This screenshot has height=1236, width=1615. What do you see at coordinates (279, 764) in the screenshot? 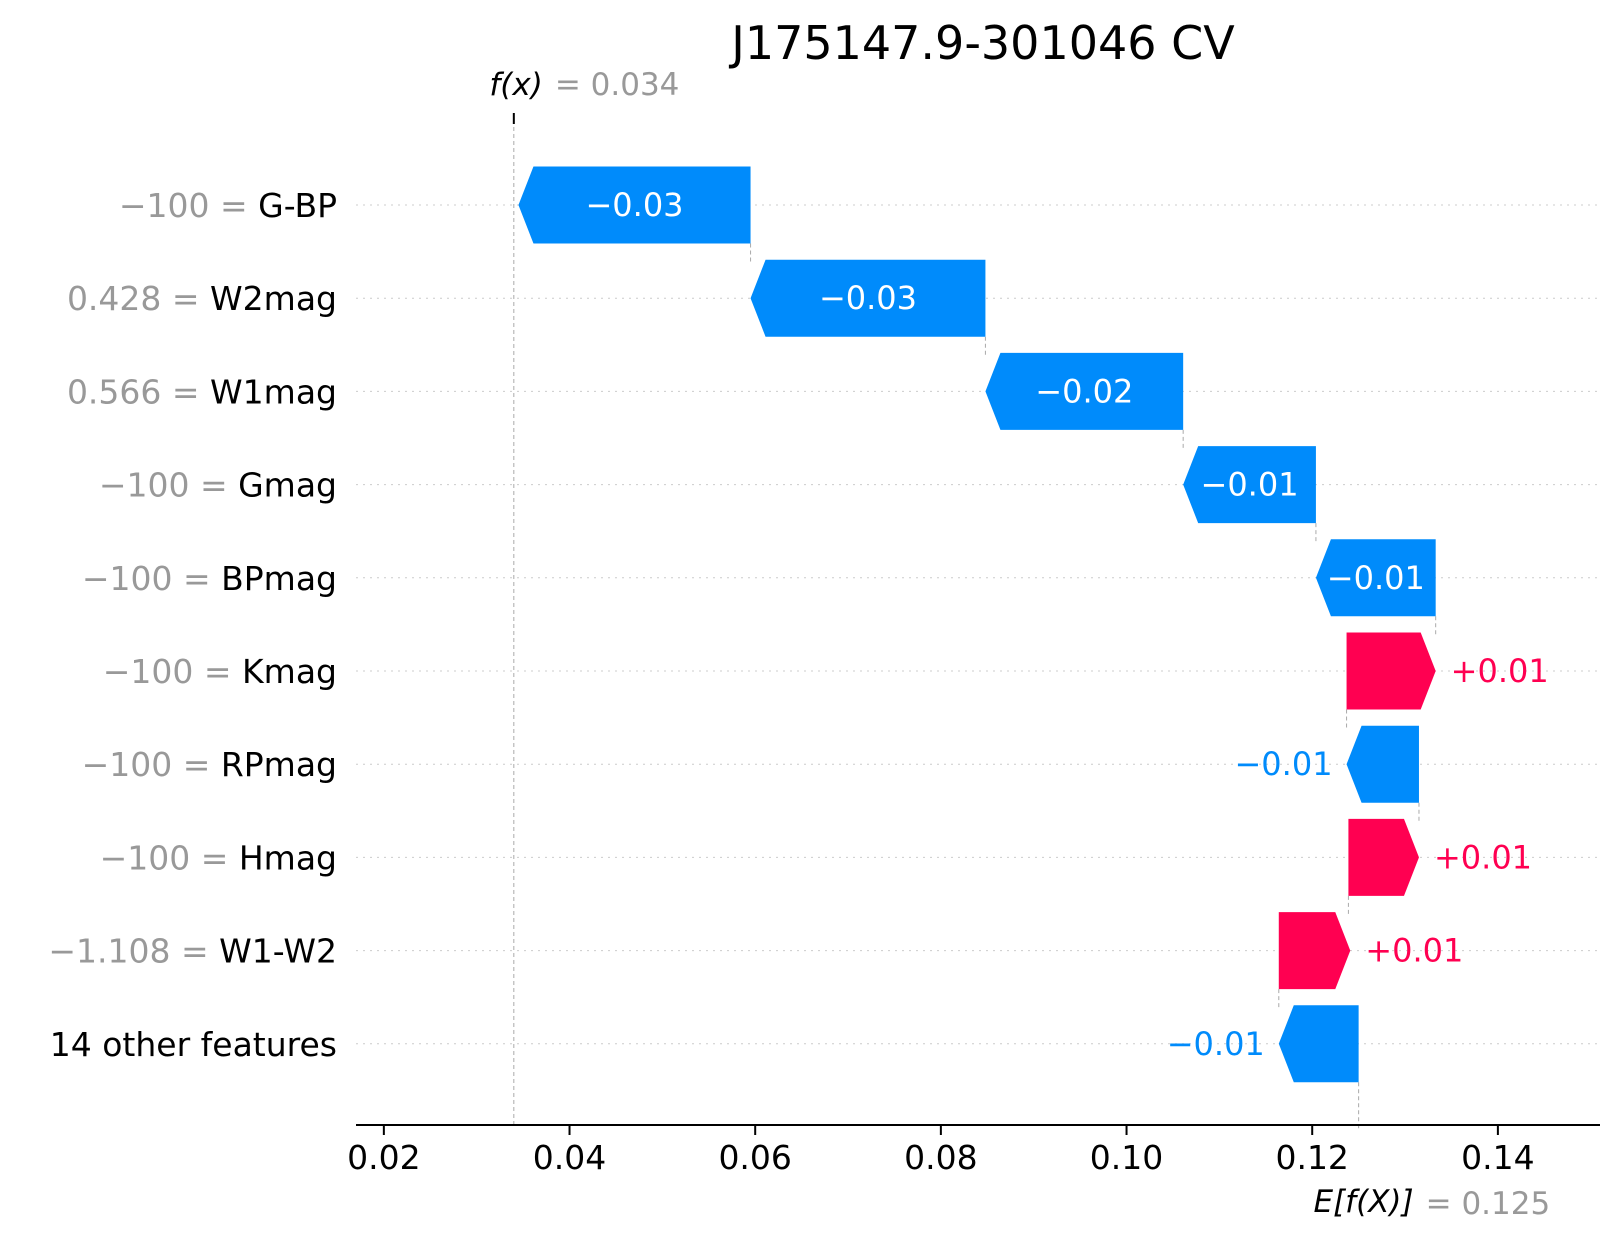
I see `feature-name: RPmag` at bounding box center [279, 764].